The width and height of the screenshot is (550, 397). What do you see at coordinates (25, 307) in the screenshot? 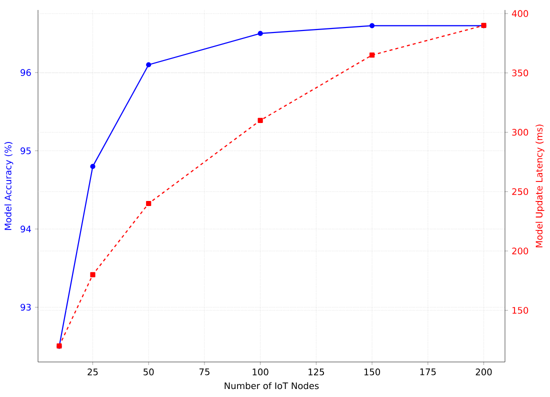
I see `y-tick-label: 93` at bounding box center [25, 307].